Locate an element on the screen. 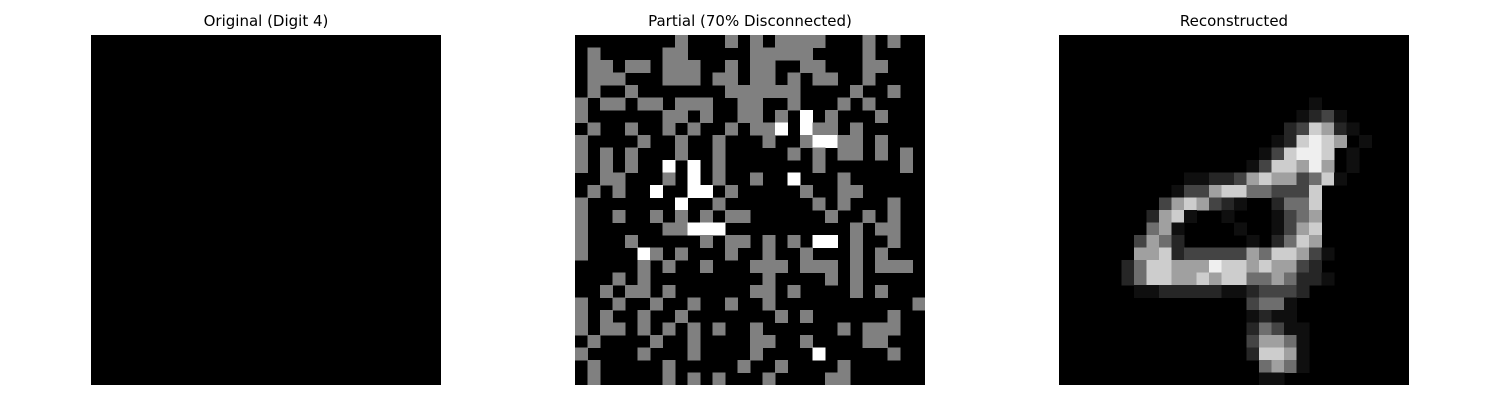  panel-title-original: Original (Digit 4) is located at coordinates (266, 21).